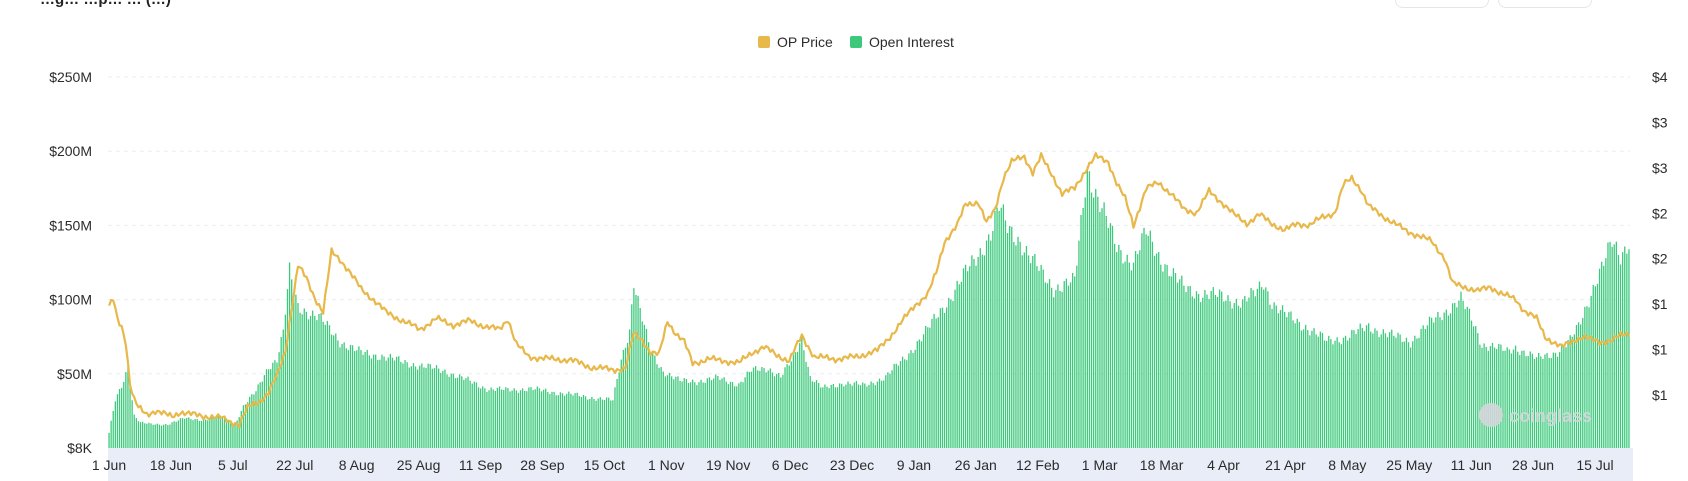 This screenshot has height=481, width=1688. What do you see at coordinates (109, 465) in the screenshot?
I see `x-tick-label: 1 Jun` at bounding box center [109, 465].